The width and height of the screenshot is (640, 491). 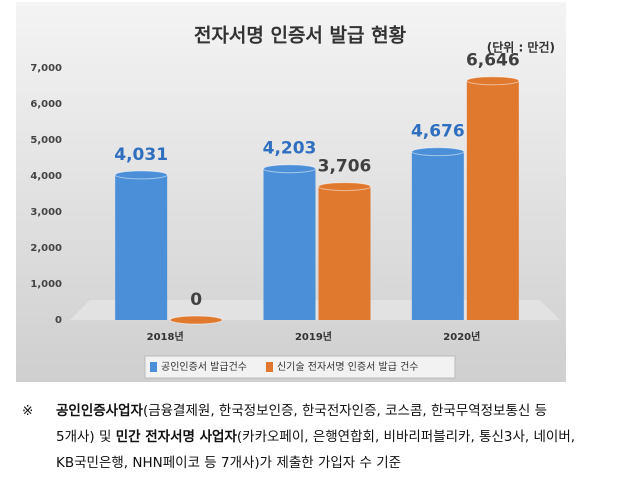 What do you see at coordinates (46, 140) in the screenshot?
I see `y-tick-label: 5,000` at bounding box center [46, 140].